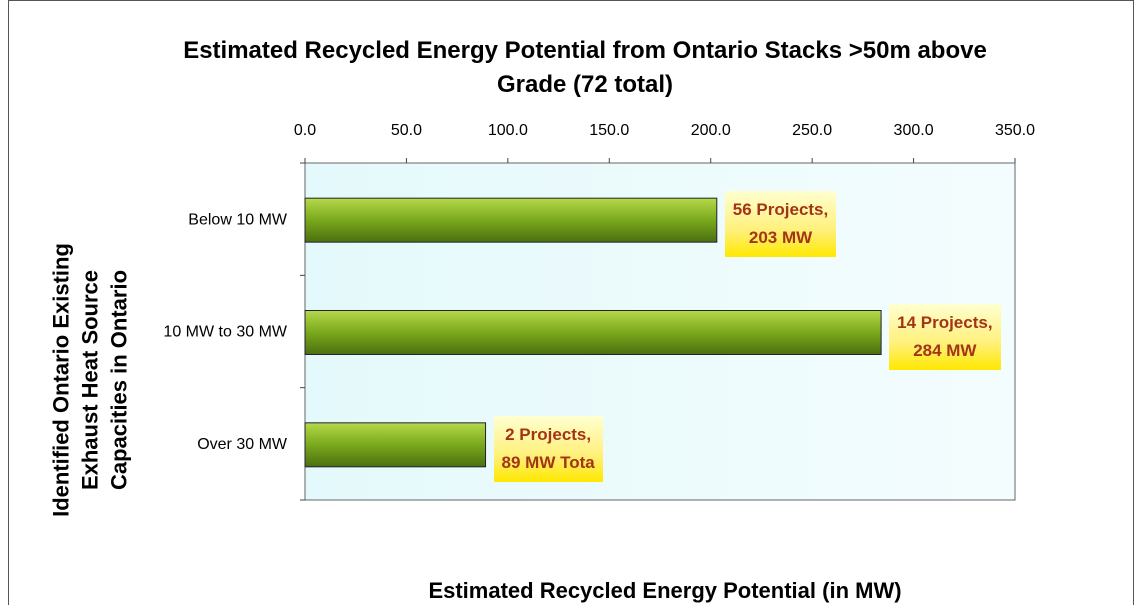 This screenshot has height=605, width=1136. What do you see at coordinates (609, 130) in the screenshot?
I see `x-tick-label: 150.0` at bounding box center [609, 130].